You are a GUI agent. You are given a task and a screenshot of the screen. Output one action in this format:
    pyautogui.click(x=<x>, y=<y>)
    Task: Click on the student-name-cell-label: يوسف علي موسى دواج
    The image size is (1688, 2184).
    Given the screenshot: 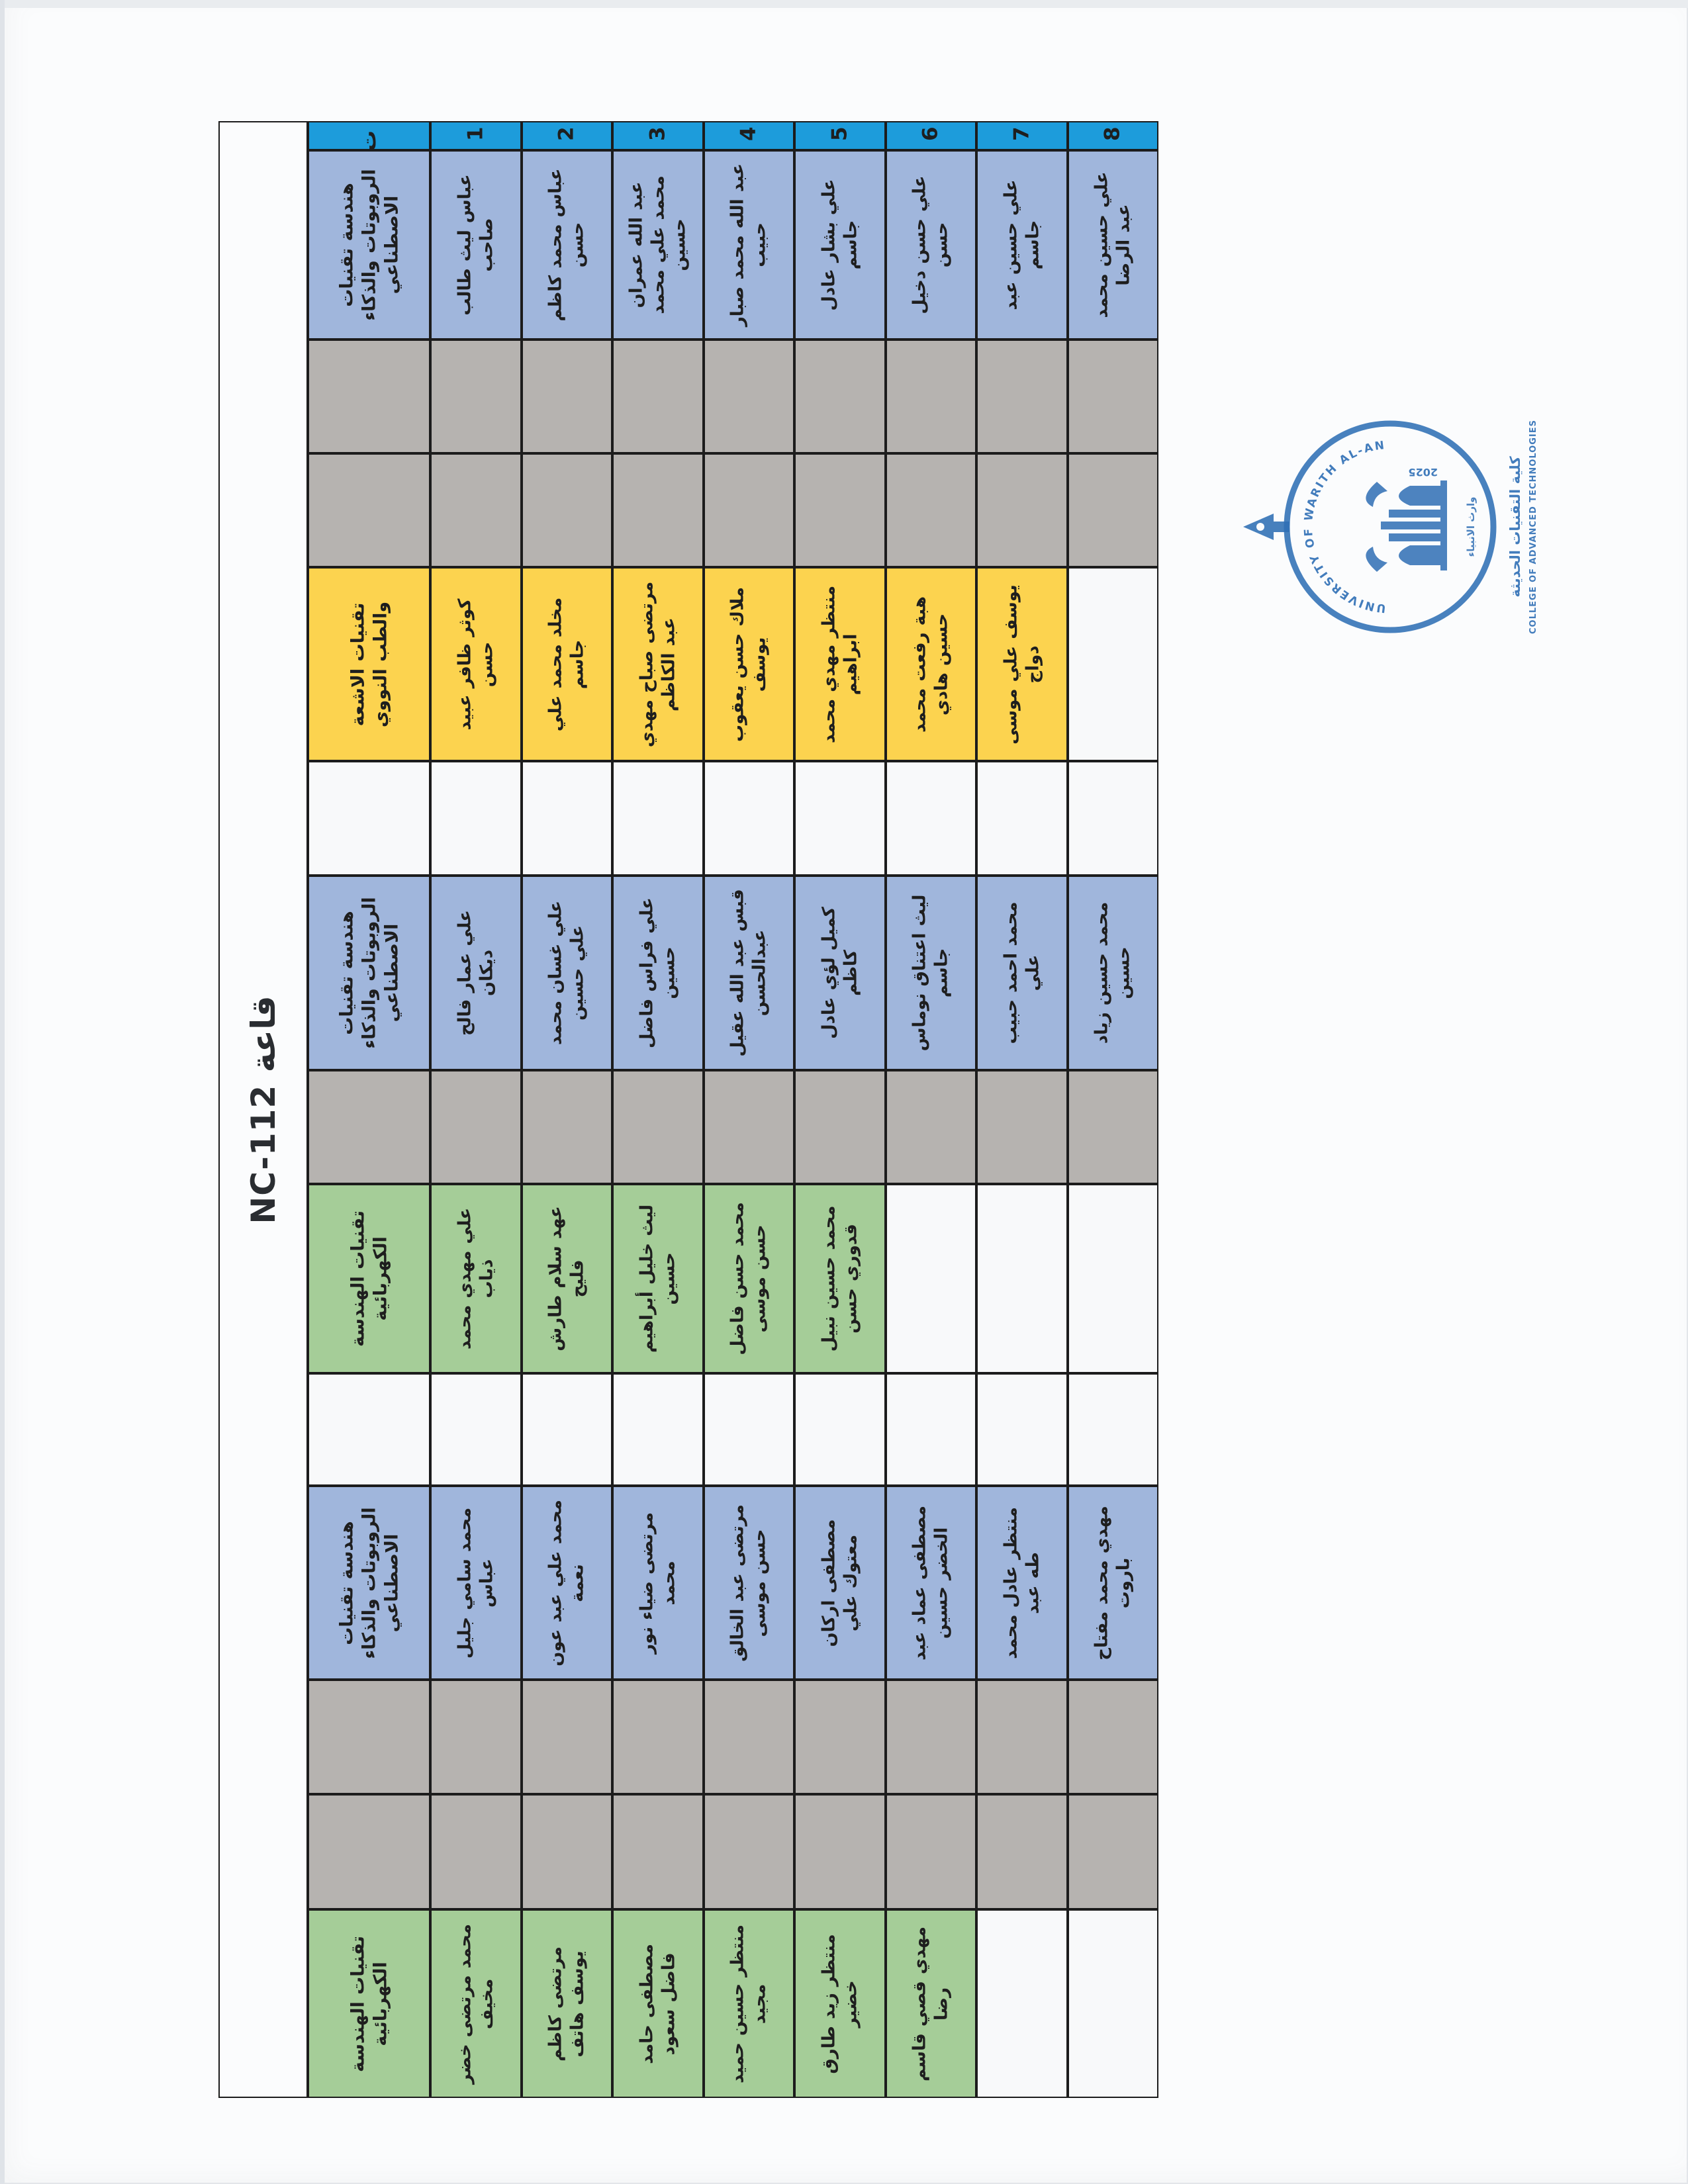 What is the action you would take?
    pyautogui.click(x=1022, y=664)
    